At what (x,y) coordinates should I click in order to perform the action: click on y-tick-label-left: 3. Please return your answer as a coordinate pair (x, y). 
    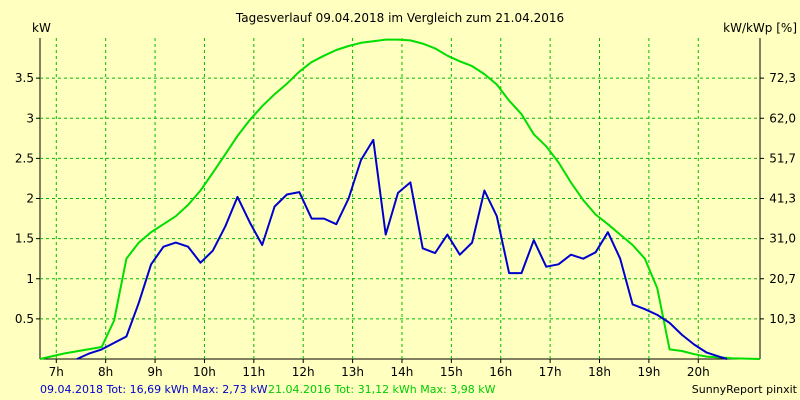
    Looking at the image, I should click on (30, 118).